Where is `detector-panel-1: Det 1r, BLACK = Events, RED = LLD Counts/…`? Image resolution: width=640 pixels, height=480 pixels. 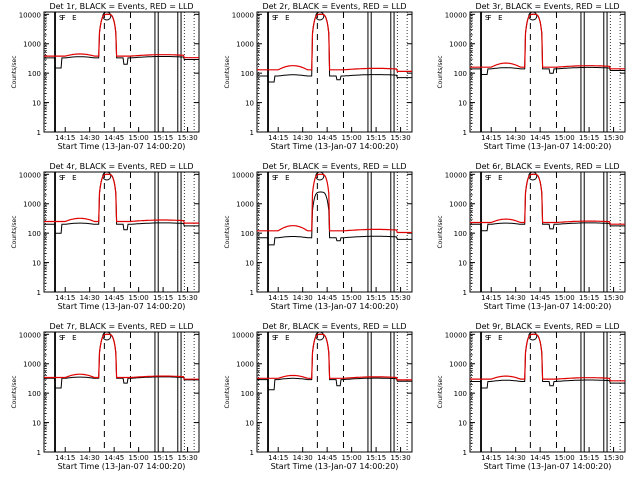 detector-panel-1: Det 1r, BLACK = Events, RED = LLD Counts/… is located at coordinates (105, 76).